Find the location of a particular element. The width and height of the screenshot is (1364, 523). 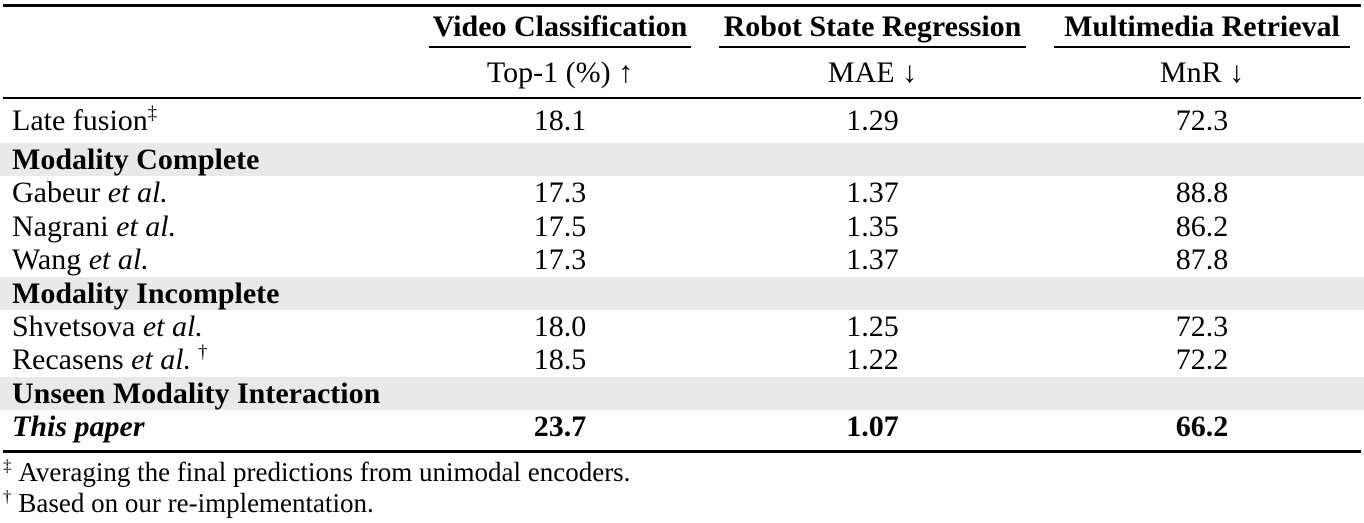

method-cell: Nagrani et al. is located at coordinates (207, 226).